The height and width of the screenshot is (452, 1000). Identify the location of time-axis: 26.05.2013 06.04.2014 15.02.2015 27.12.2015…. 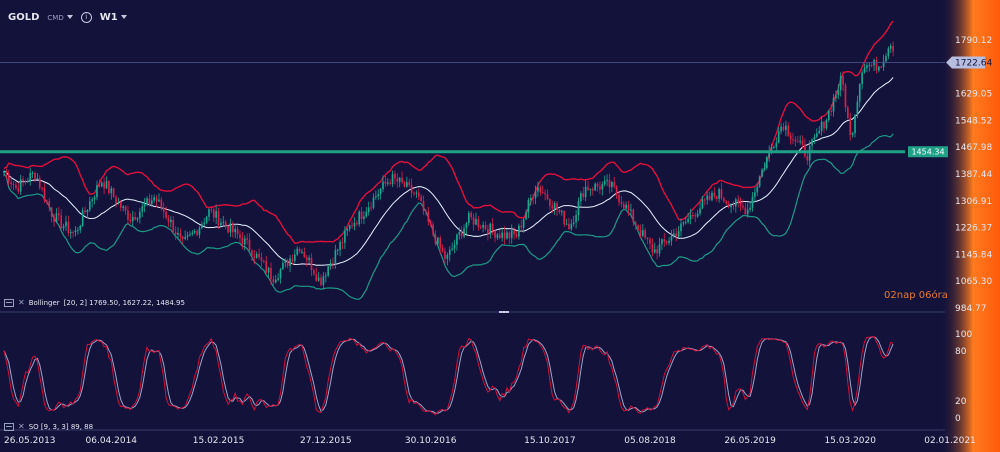
(490, 441).